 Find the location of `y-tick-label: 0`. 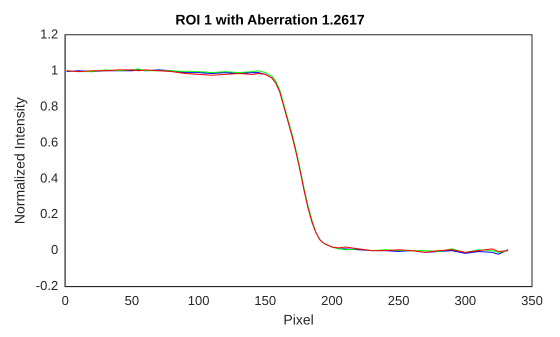

y-tick-label: 0 is located at coordinates (54, 250).